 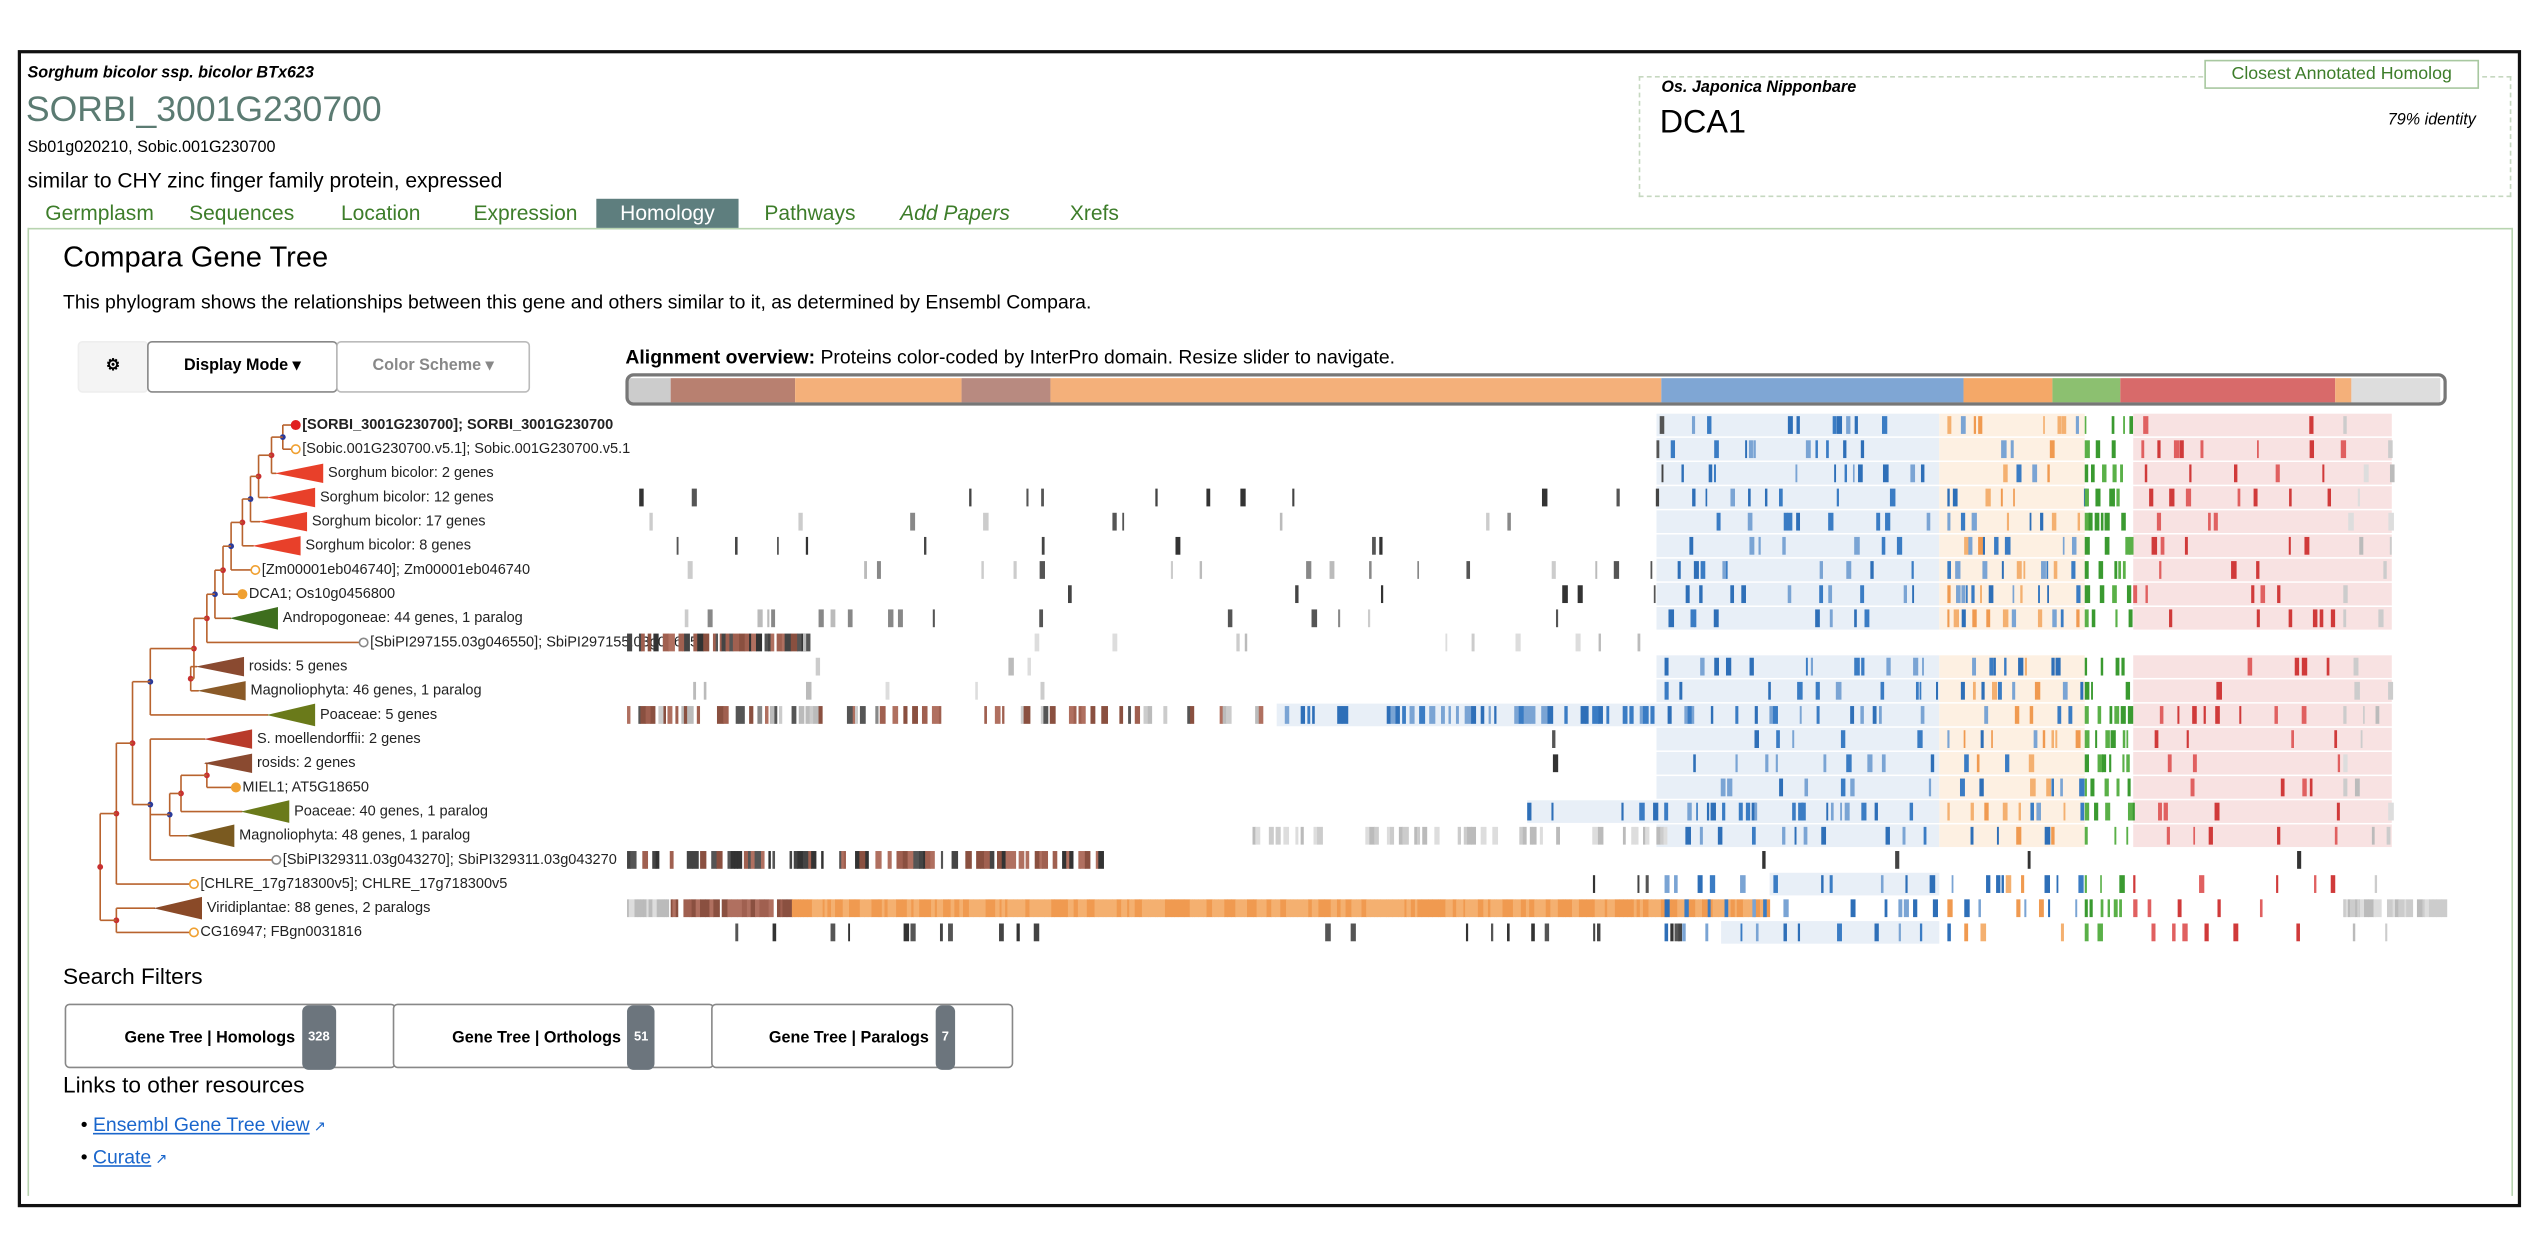 I want to click on link: Ensembl Gene Tree view, so click(x=201, y=1125).